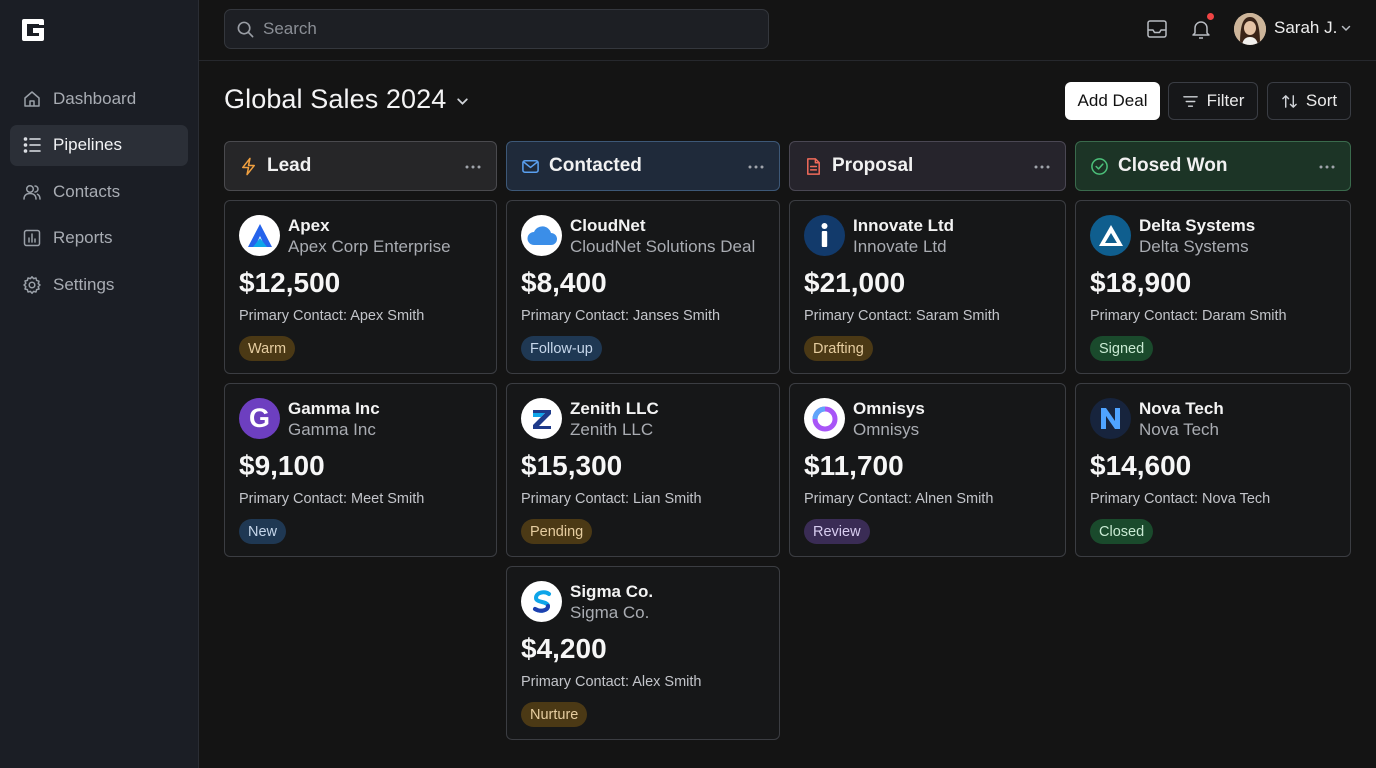  I want to click on sort-button: Sort, so click(1309, 101).